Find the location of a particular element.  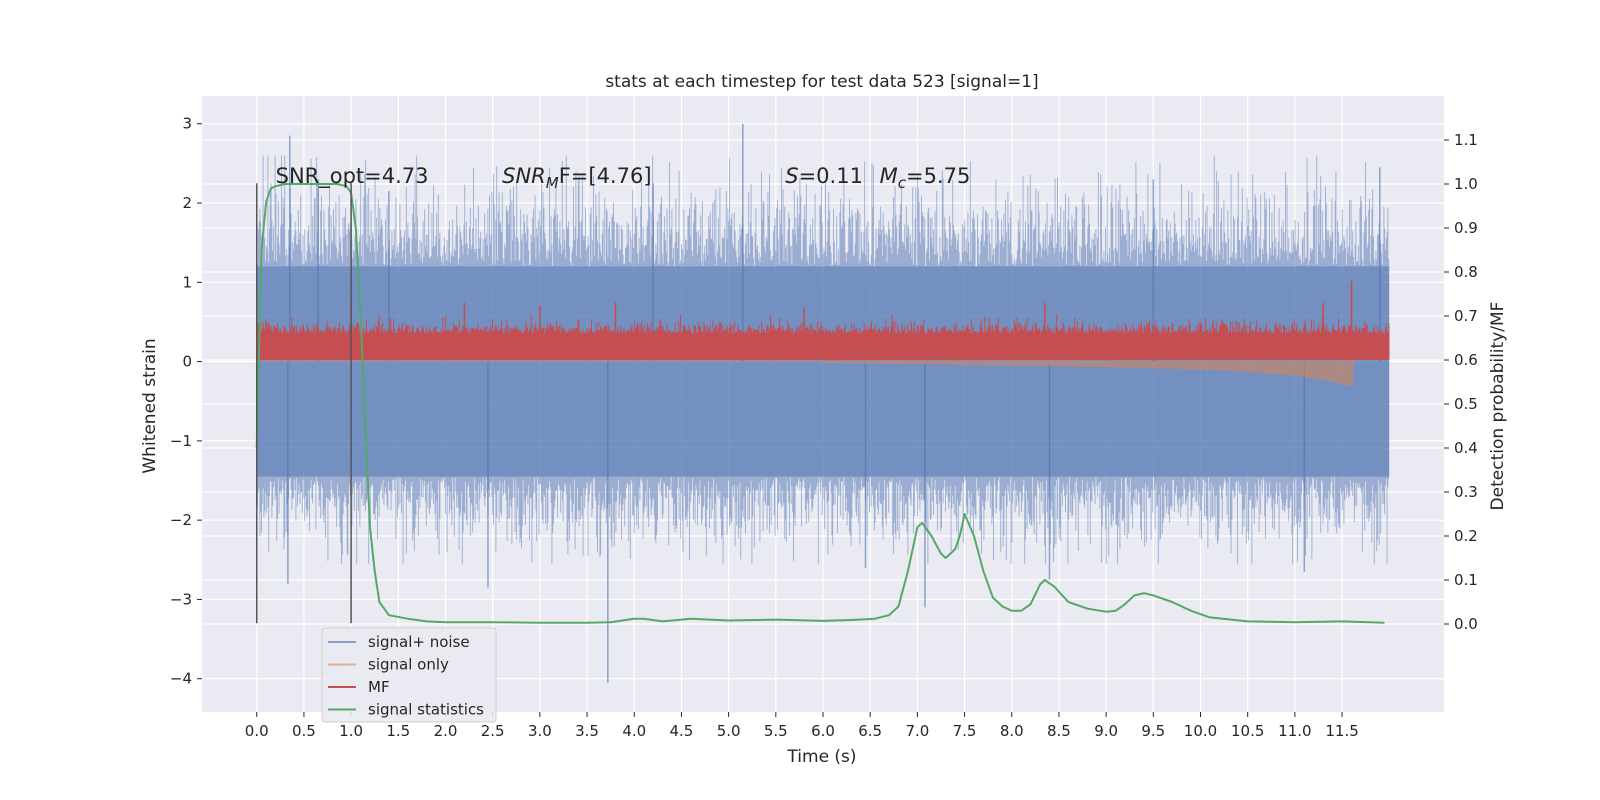

annotation-text: SNRMF=[4.76] is located at coordinates (576, 178).